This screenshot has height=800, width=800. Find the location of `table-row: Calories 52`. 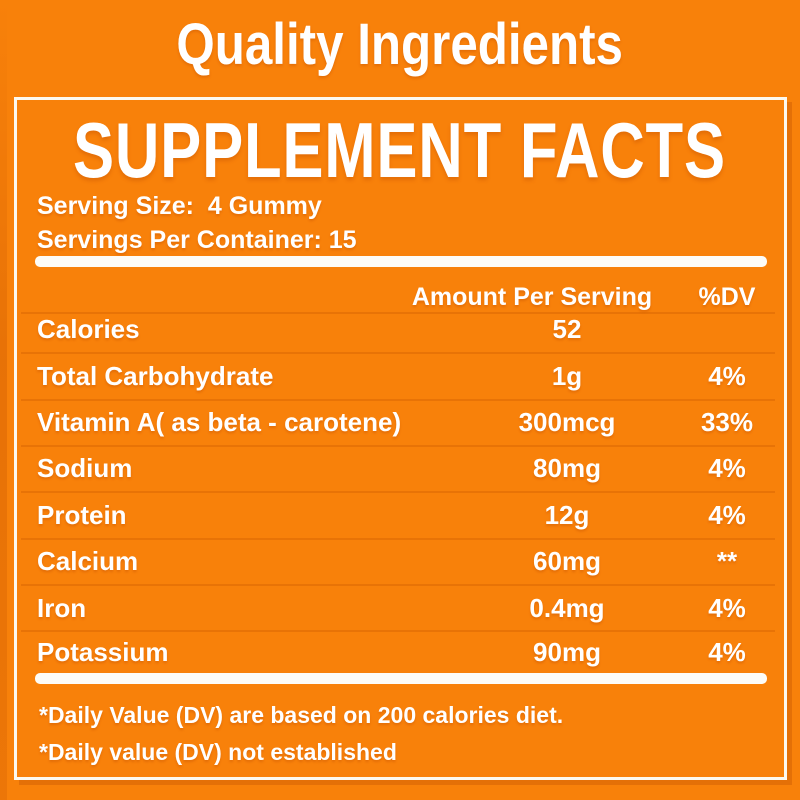

table-row: Calories 52 is located at coordinates (400, 329).